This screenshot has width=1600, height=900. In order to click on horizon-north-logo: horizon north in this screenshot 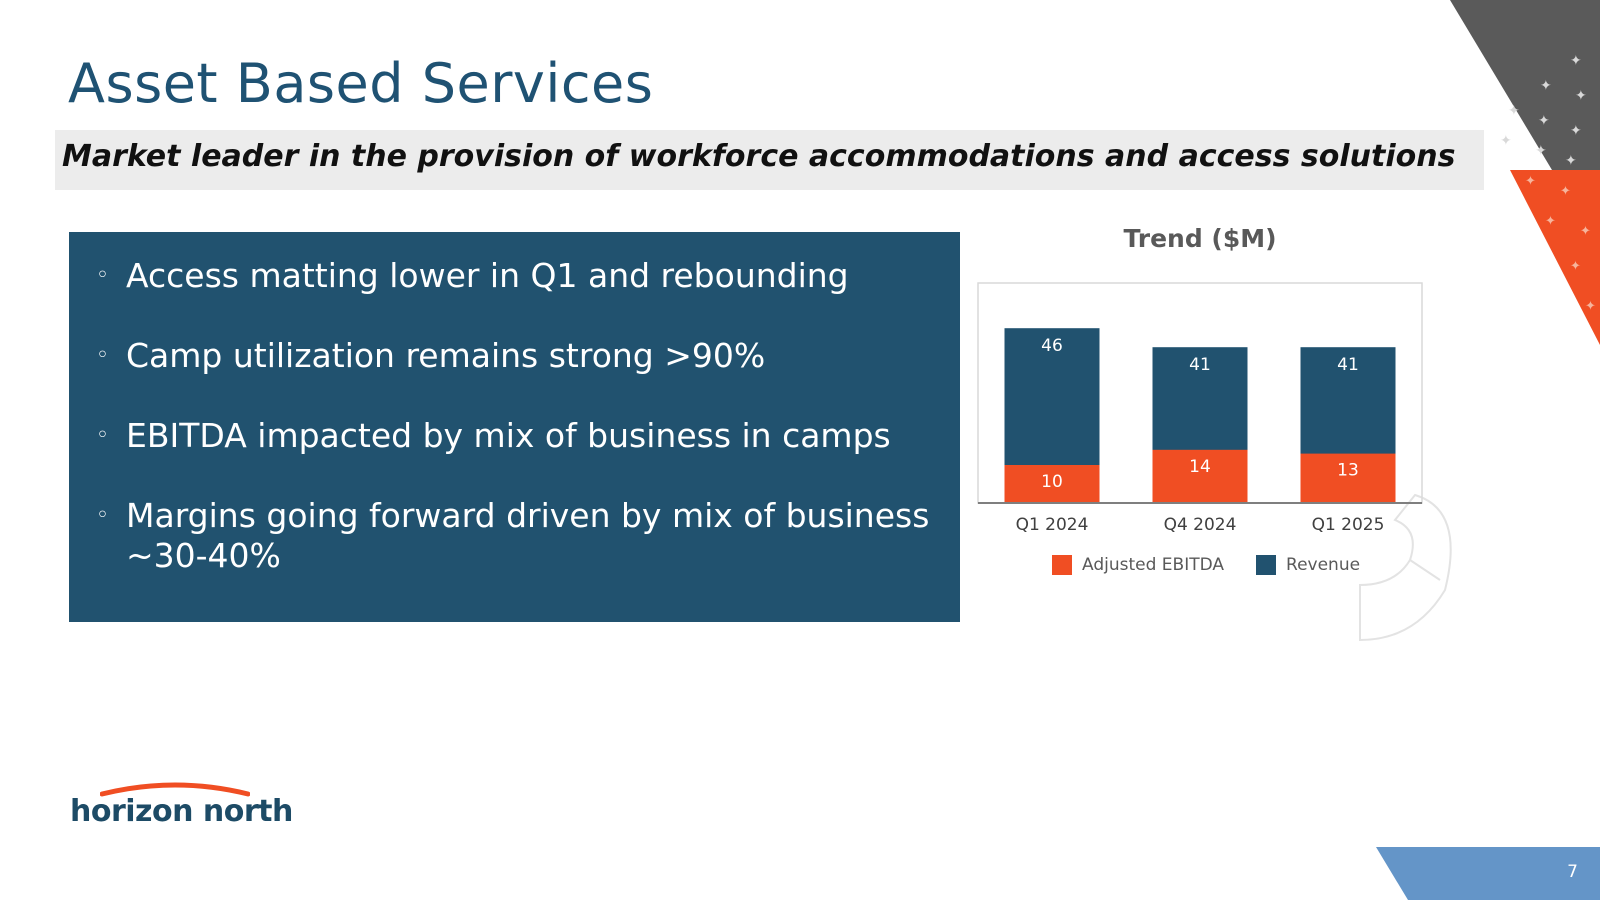, I will do `click(181, 810)`.